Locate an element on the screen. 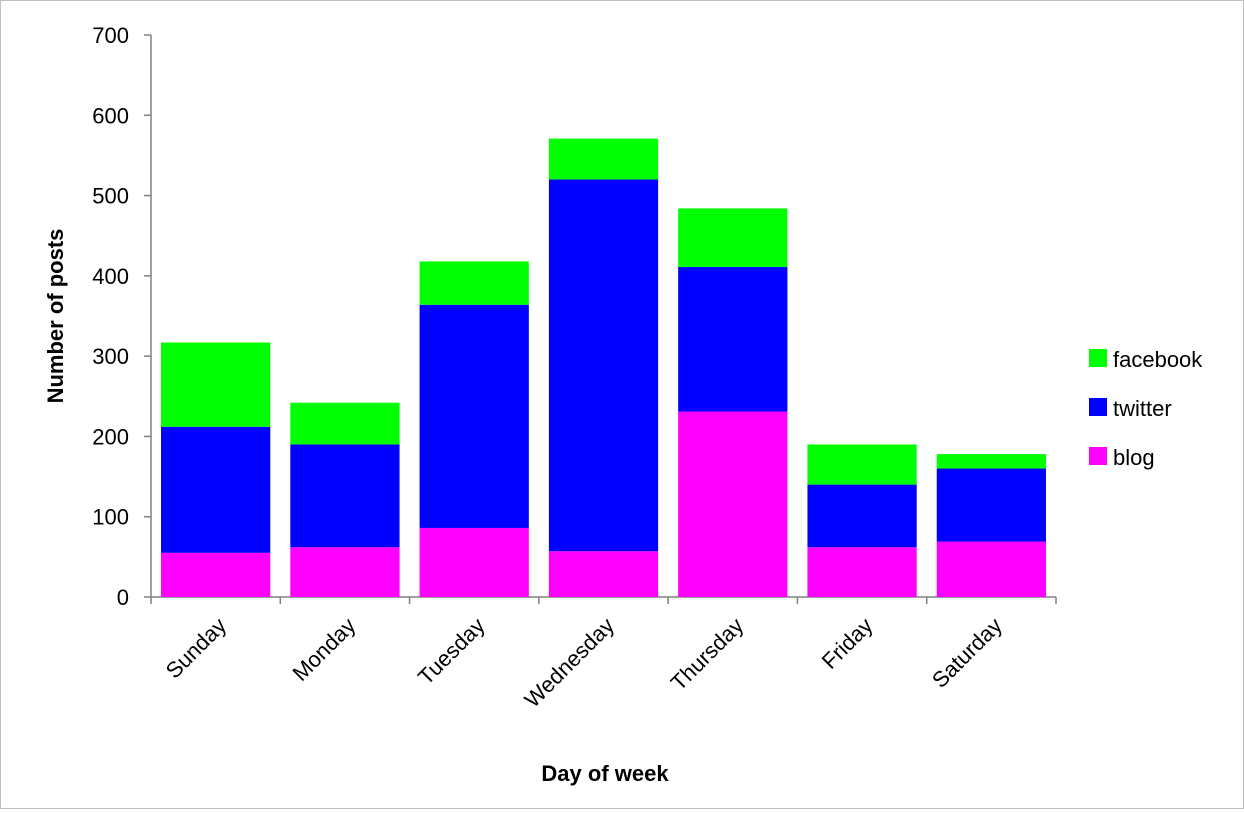 The image size is (1244, 813). y-tick-label-0: 0 is located at coordinates (123, 597).